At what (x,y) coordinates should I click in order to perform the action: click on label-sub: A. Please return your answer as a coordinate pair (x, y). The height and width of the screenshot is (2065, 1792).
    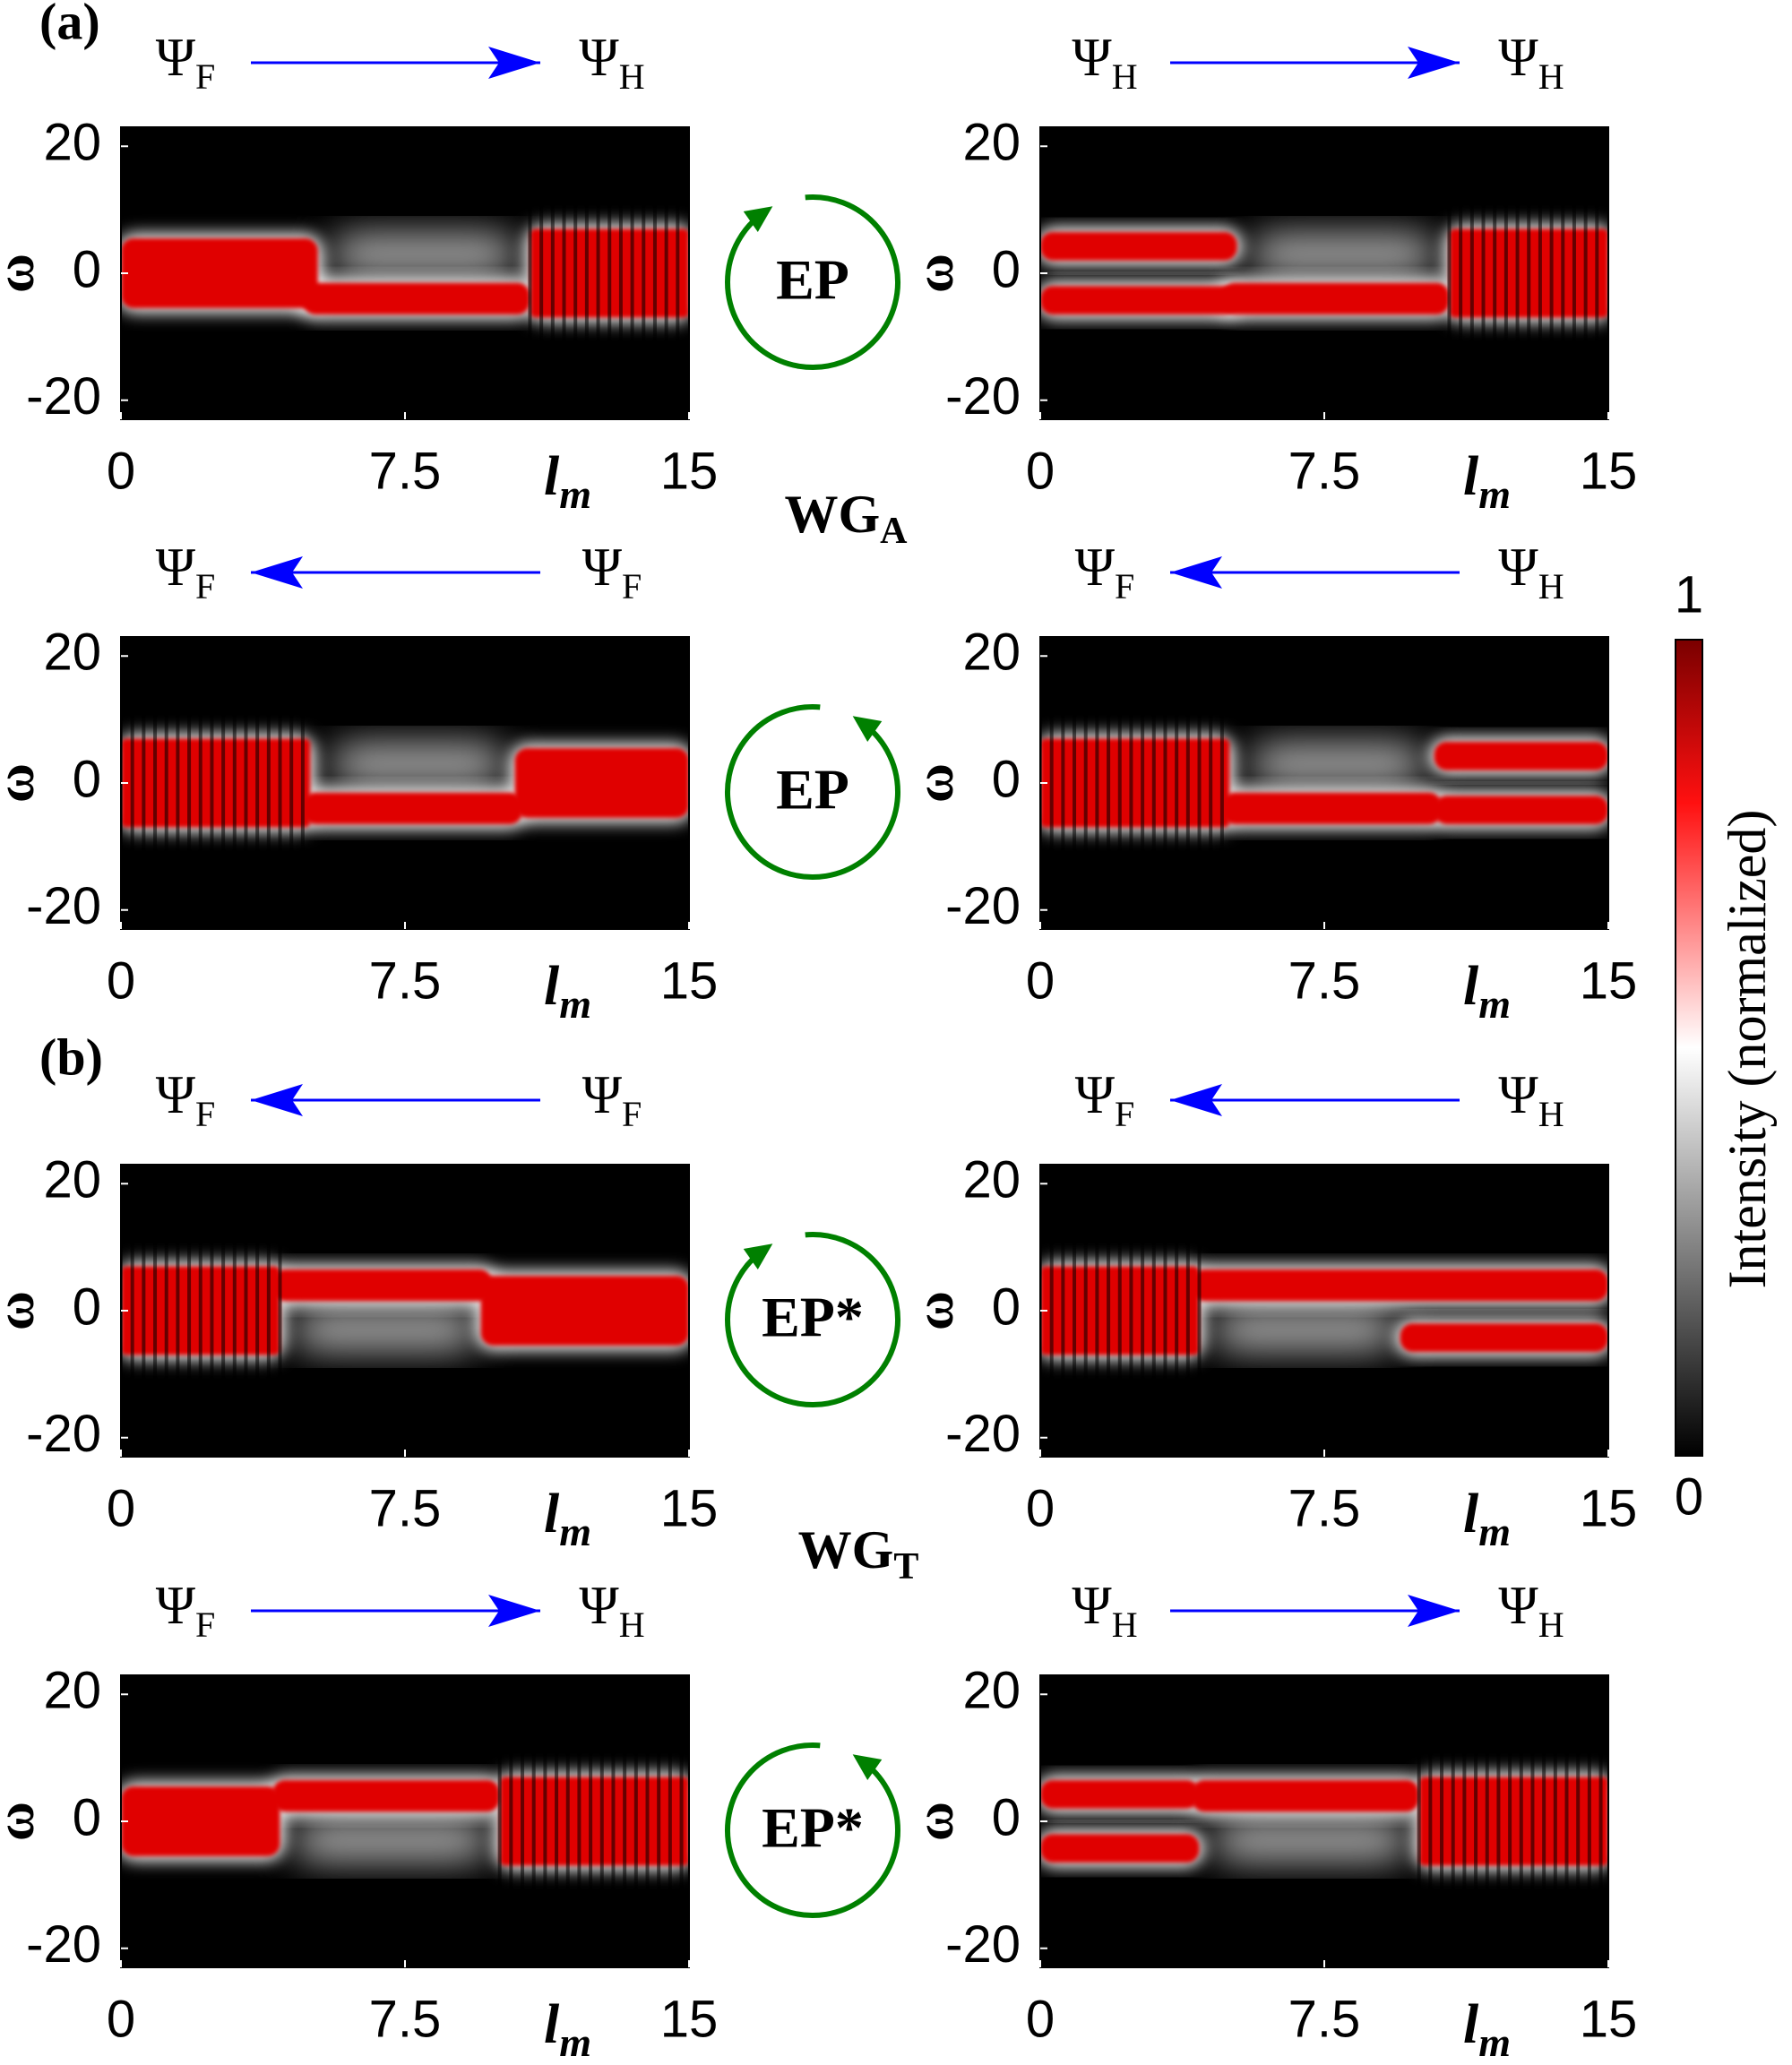
    Looking at the image, I should click on (894, 532).